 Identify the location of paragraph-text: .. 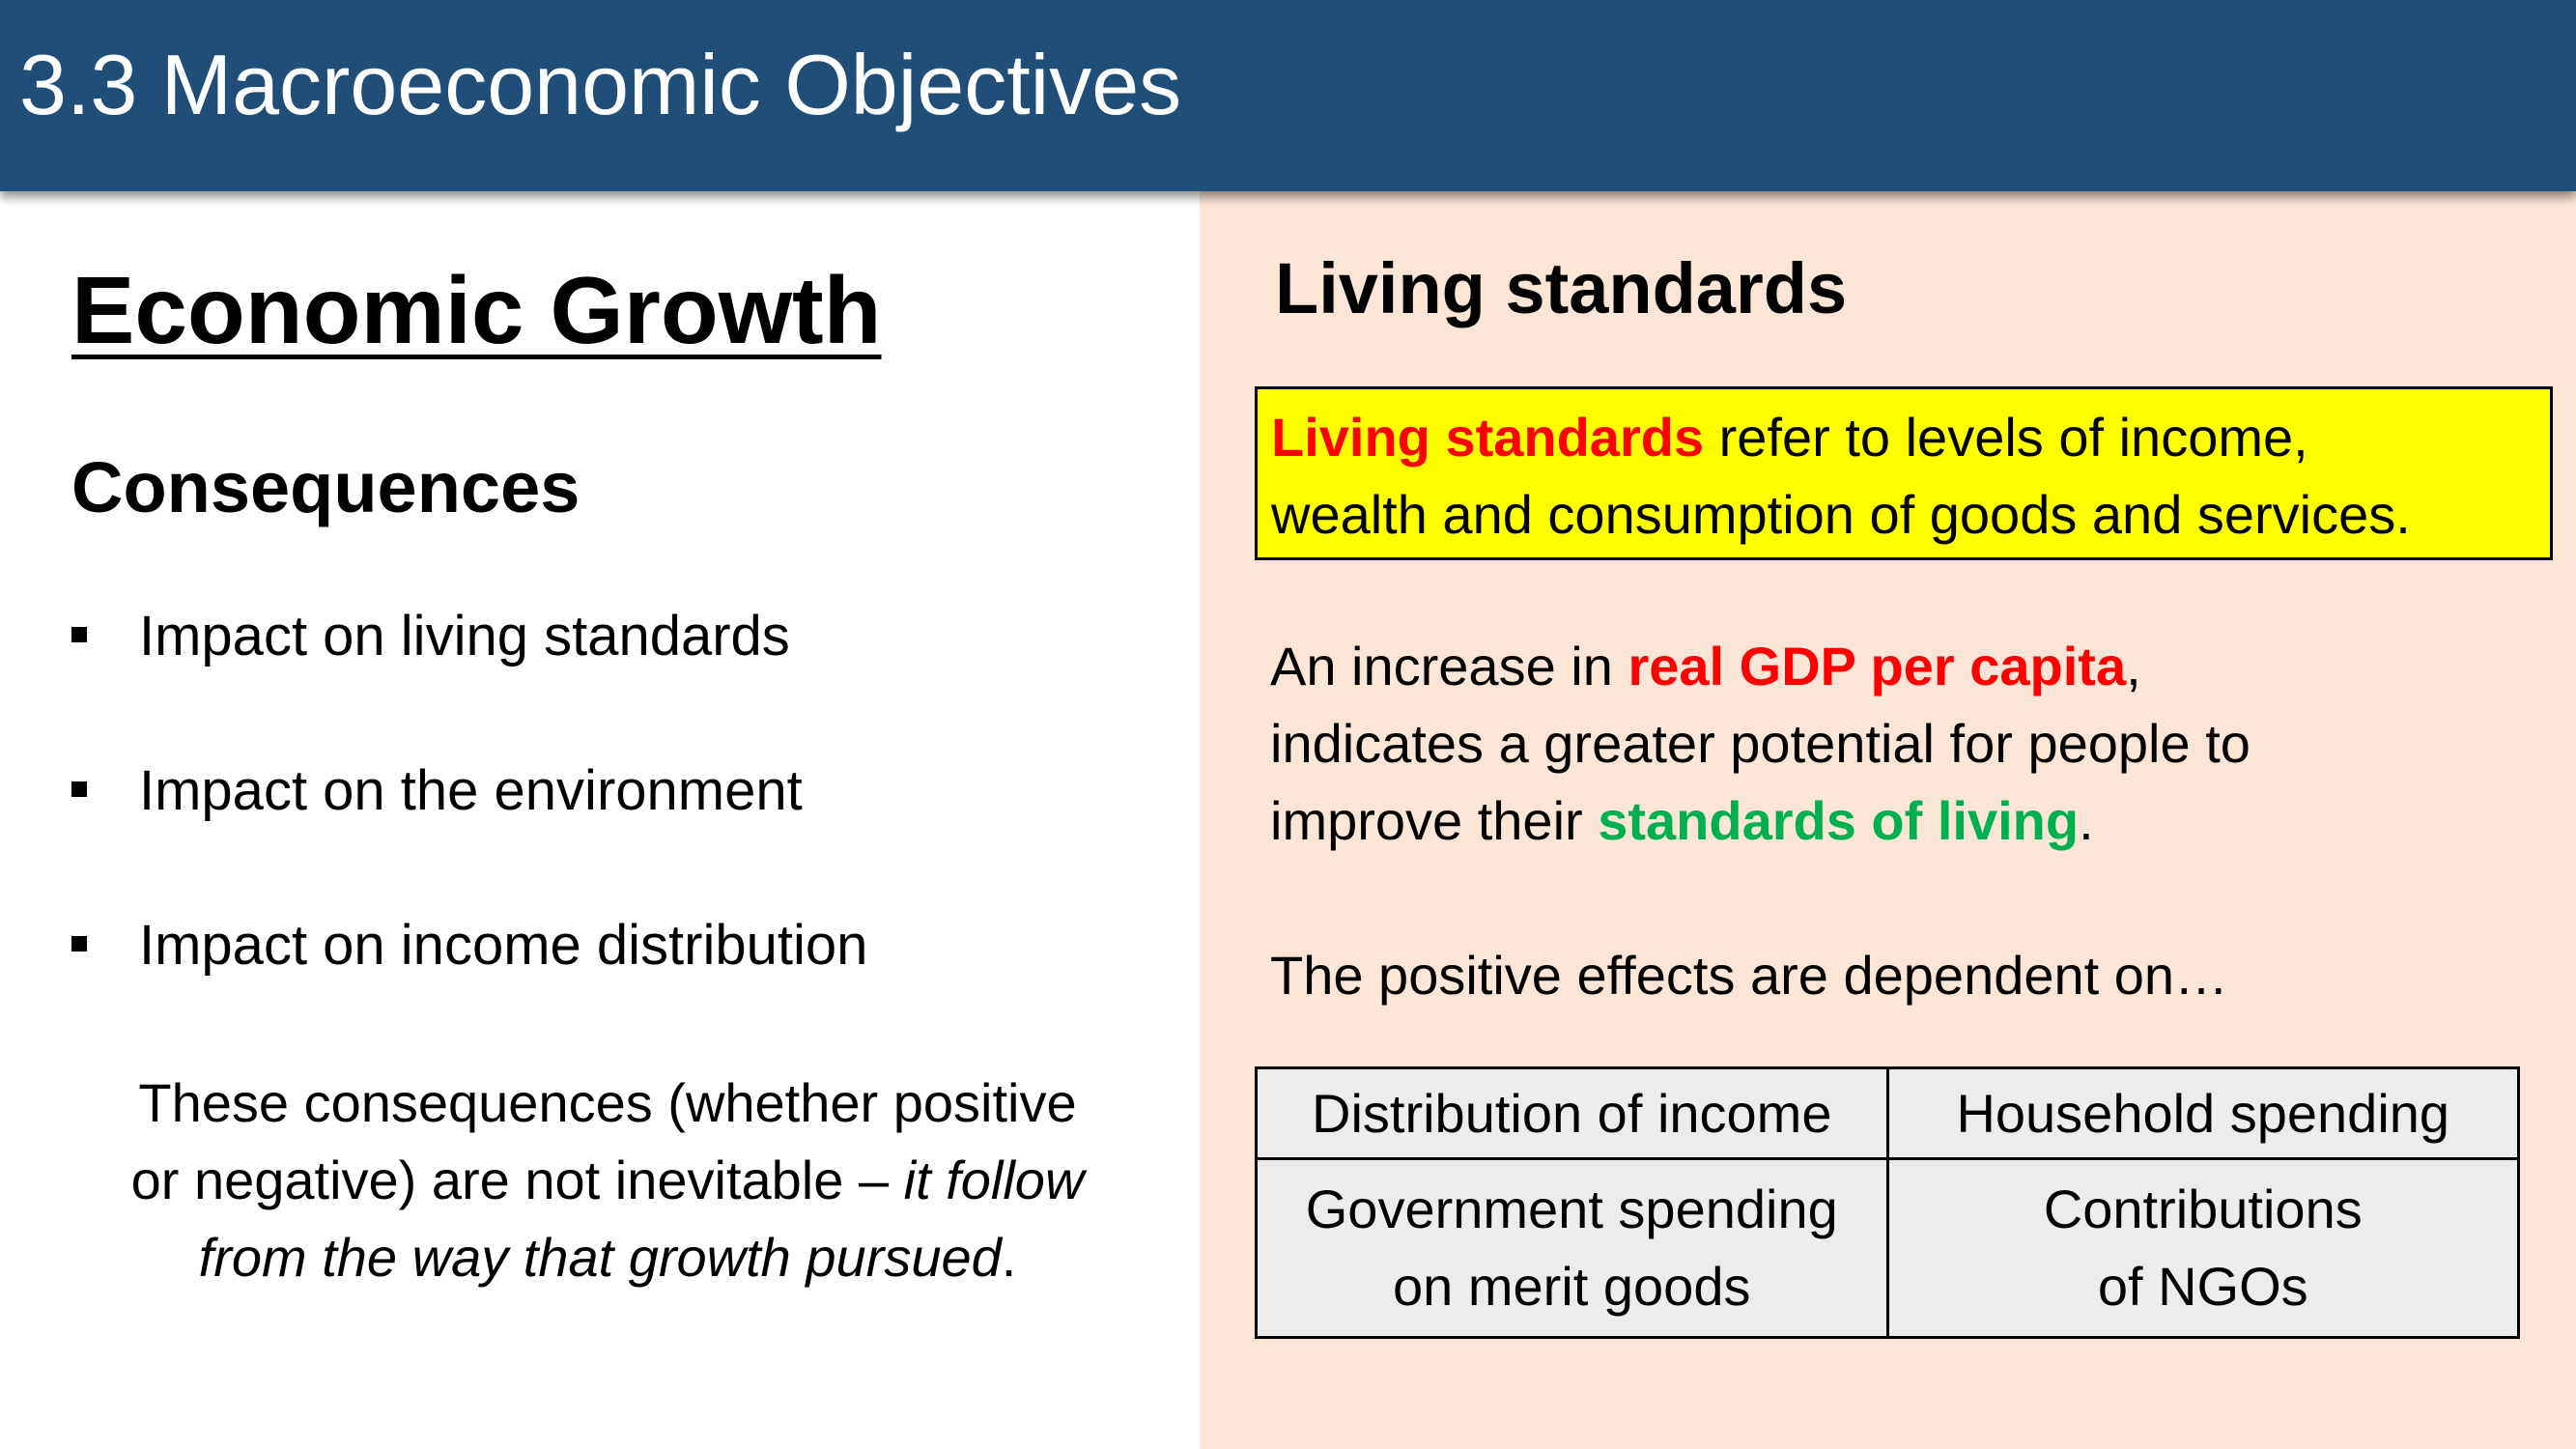
(2086, 820).